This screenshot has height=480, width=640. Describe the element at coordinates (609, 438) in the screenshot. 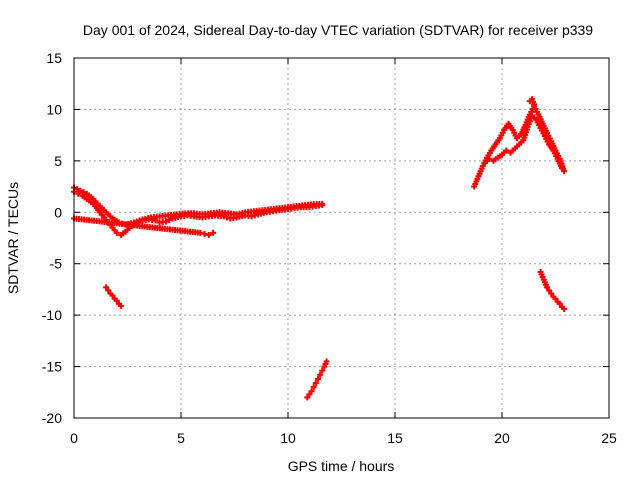

I see `x-tick-label: 25` at that location.